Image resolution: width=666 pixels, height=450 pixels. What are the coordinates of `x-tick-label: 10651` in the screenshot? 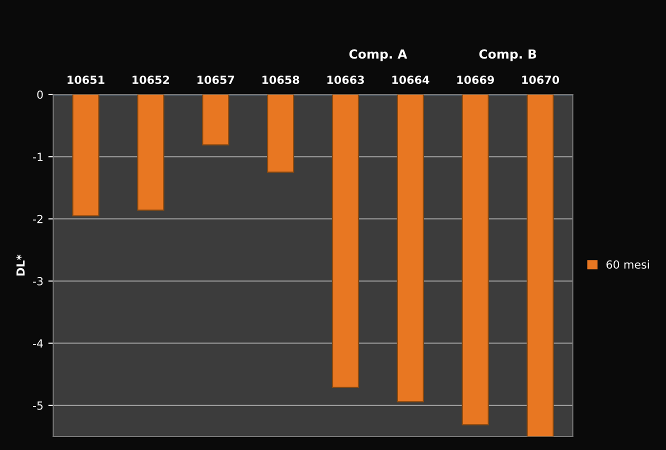 It's located at (86, 80).